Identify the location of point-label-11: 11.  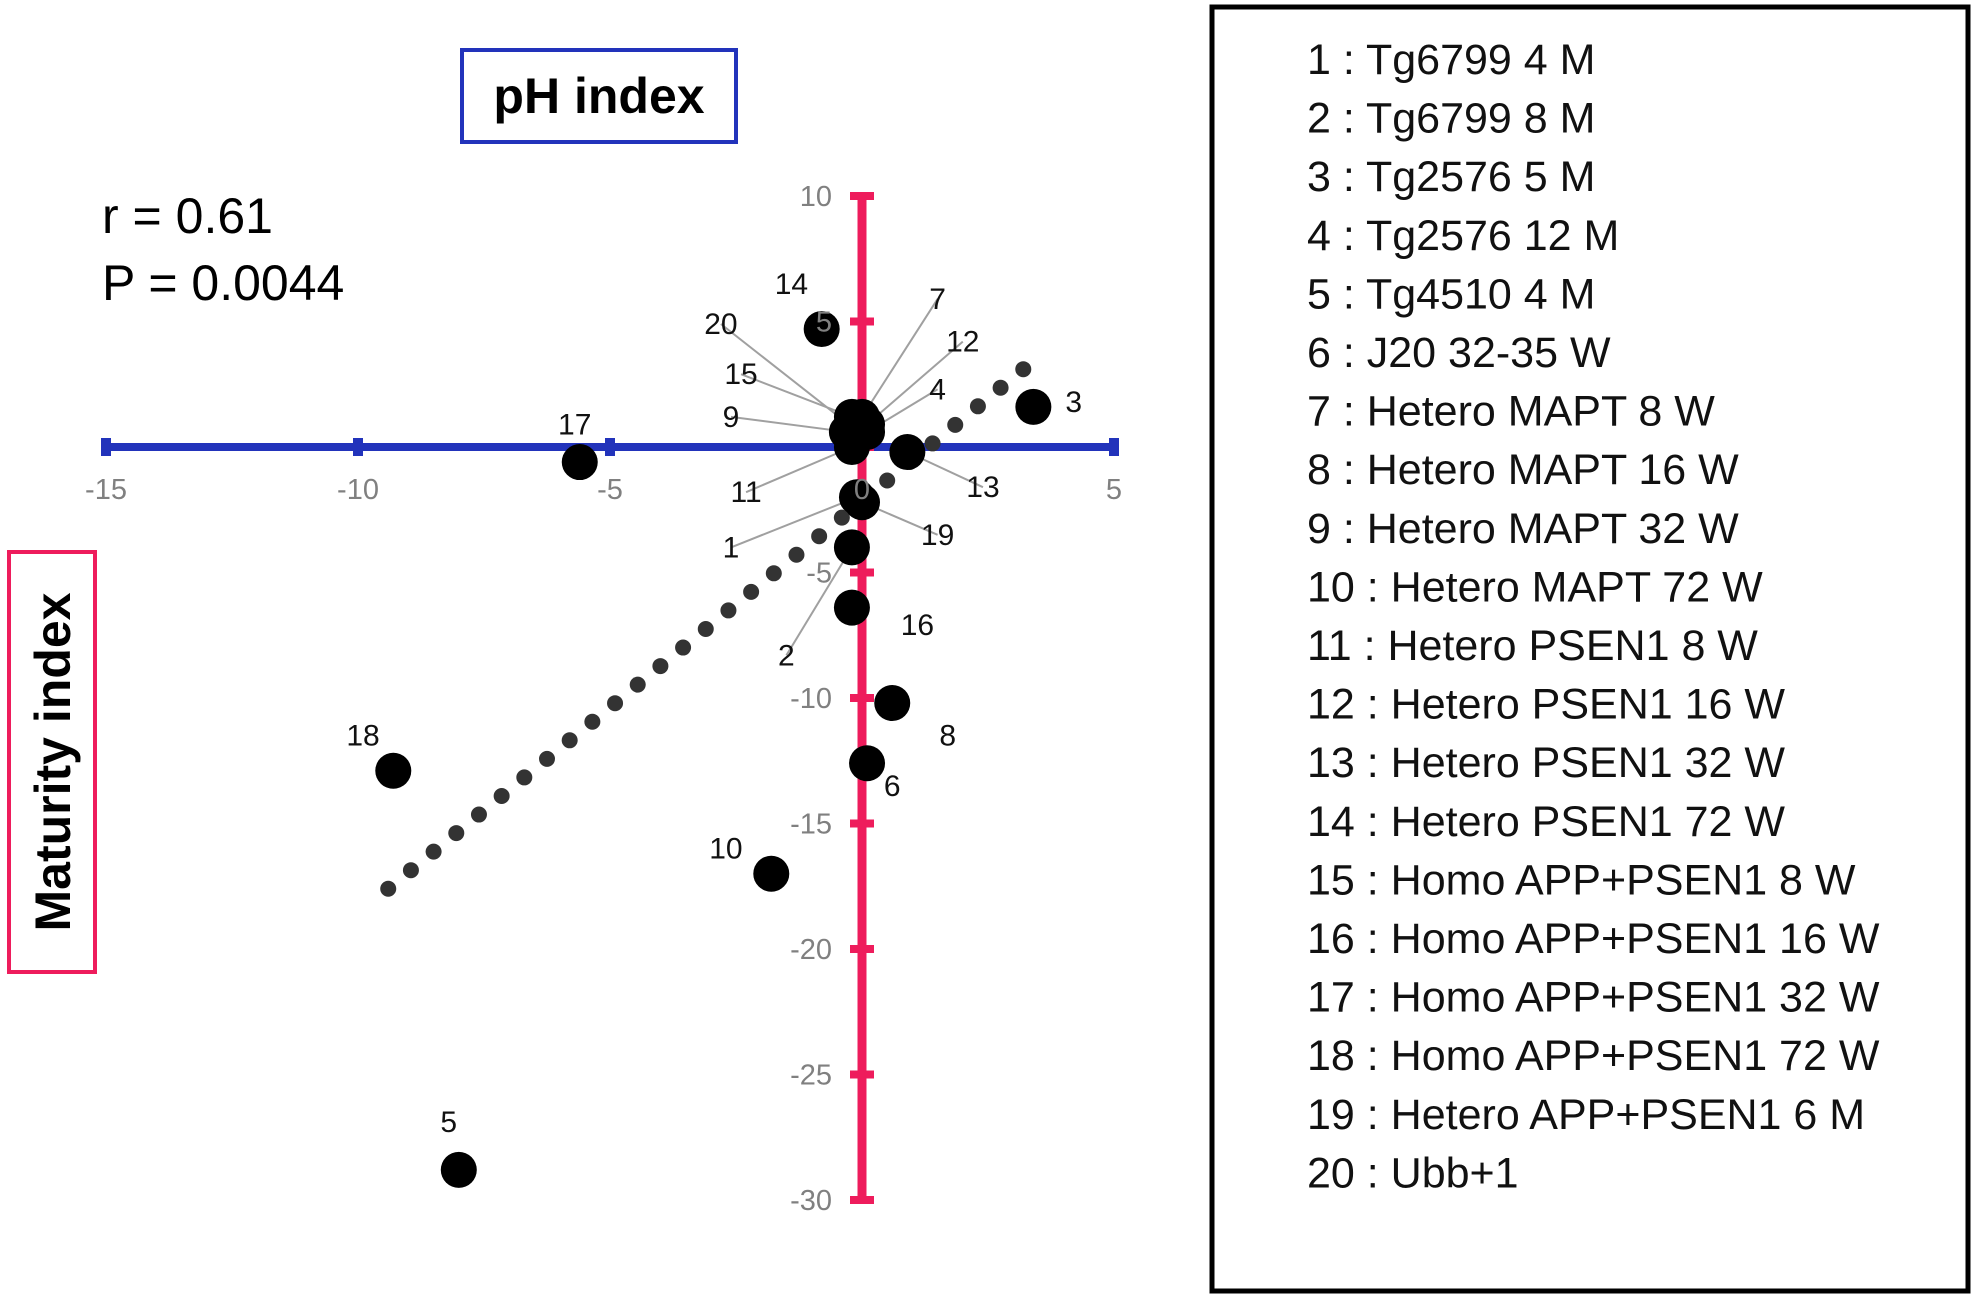
(746, 492).